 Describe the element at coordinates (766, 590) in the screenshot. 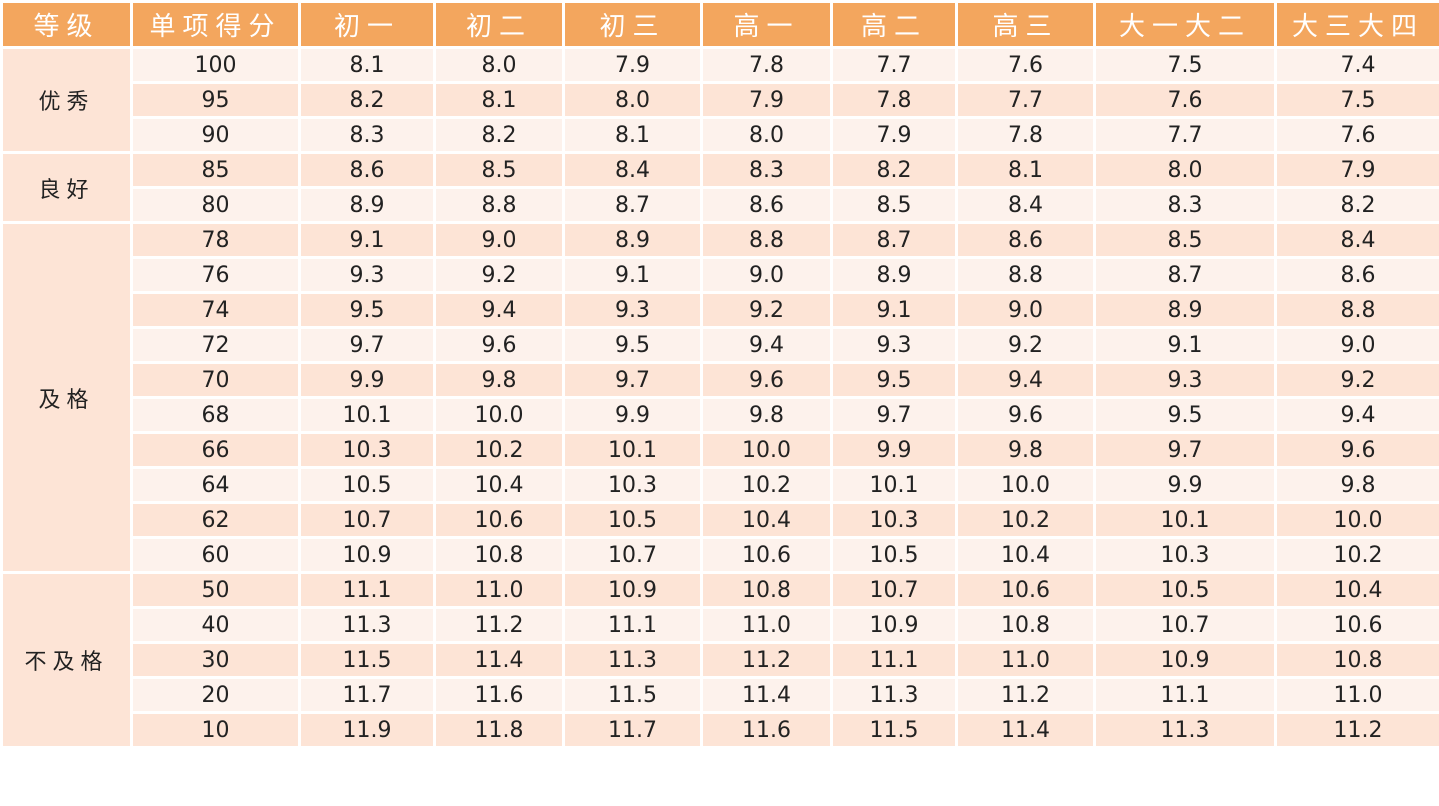

I see `time-cell: 10.8` at that location.